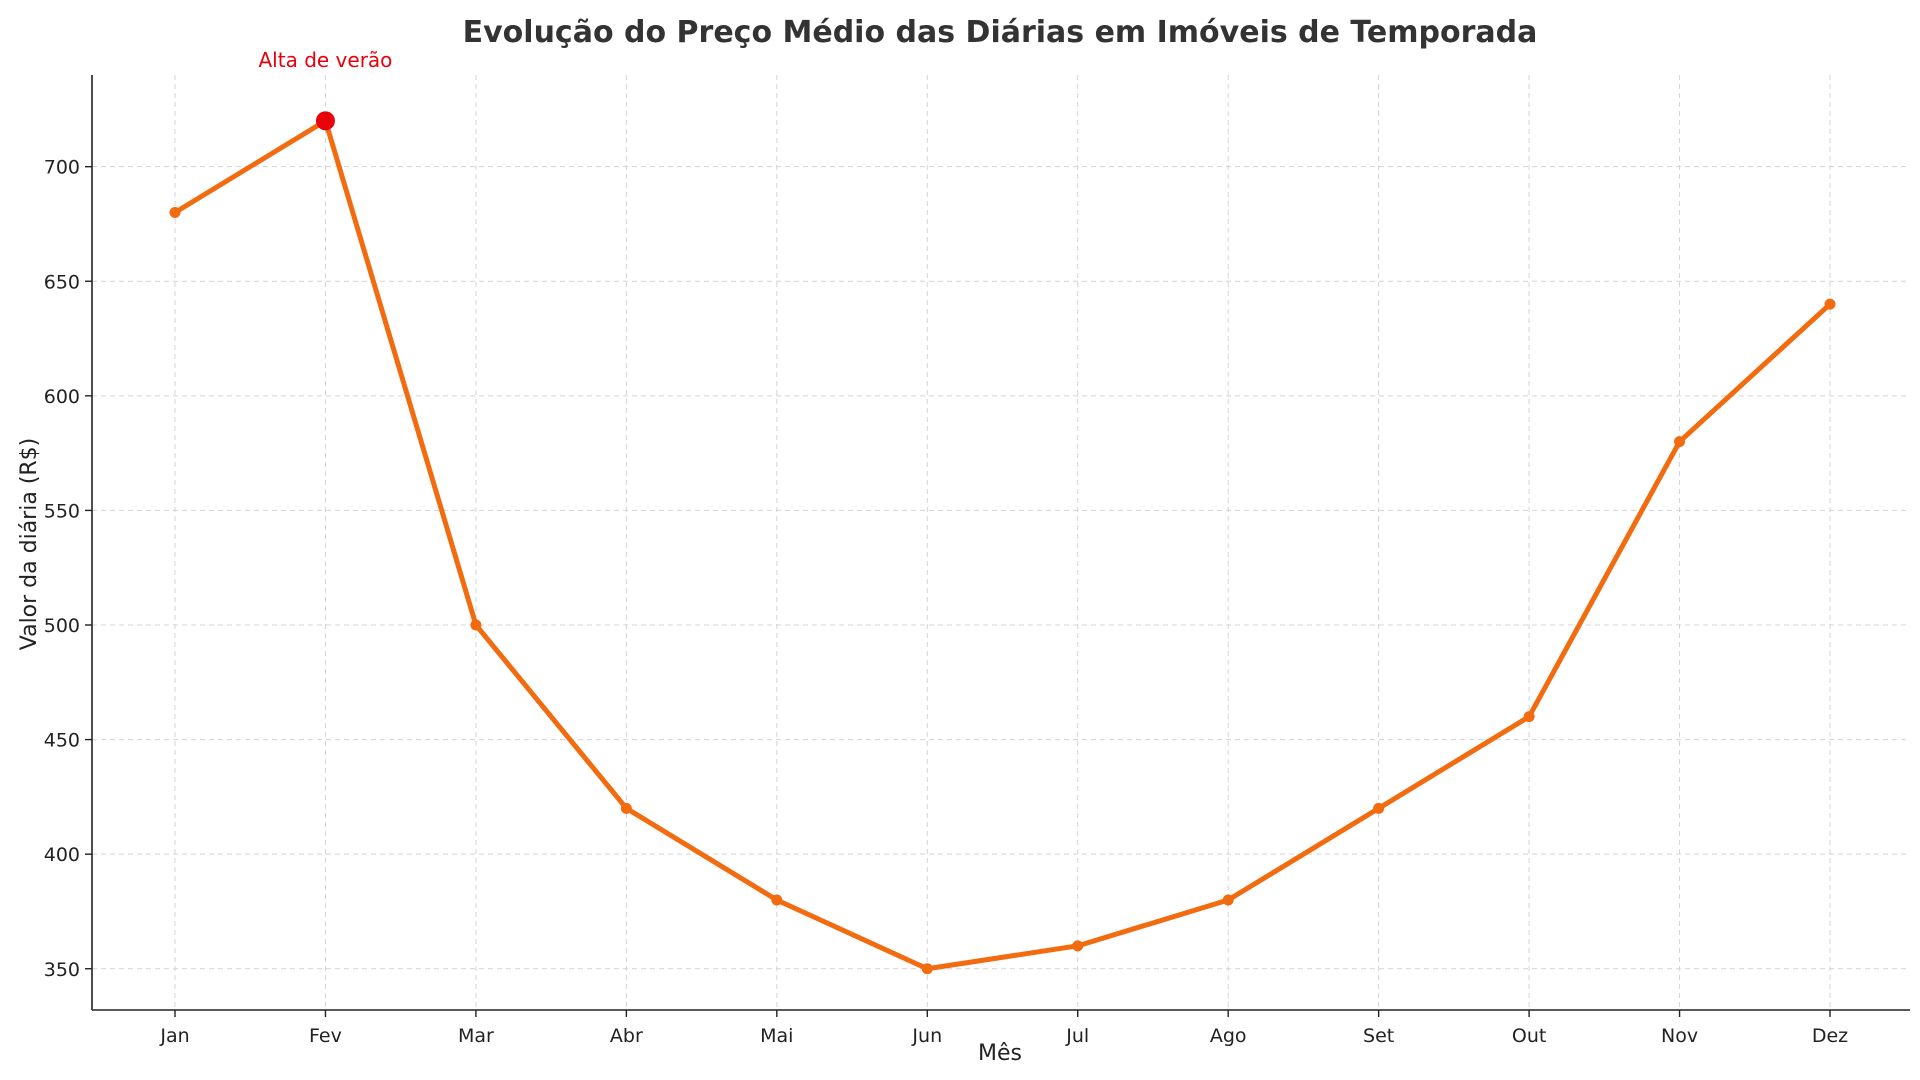 The width and height of the screenshot is (1920, 1080). Describe the element at coordinates (62, 855) in the screenshot. I see `y-tick-label: 400` at that location.